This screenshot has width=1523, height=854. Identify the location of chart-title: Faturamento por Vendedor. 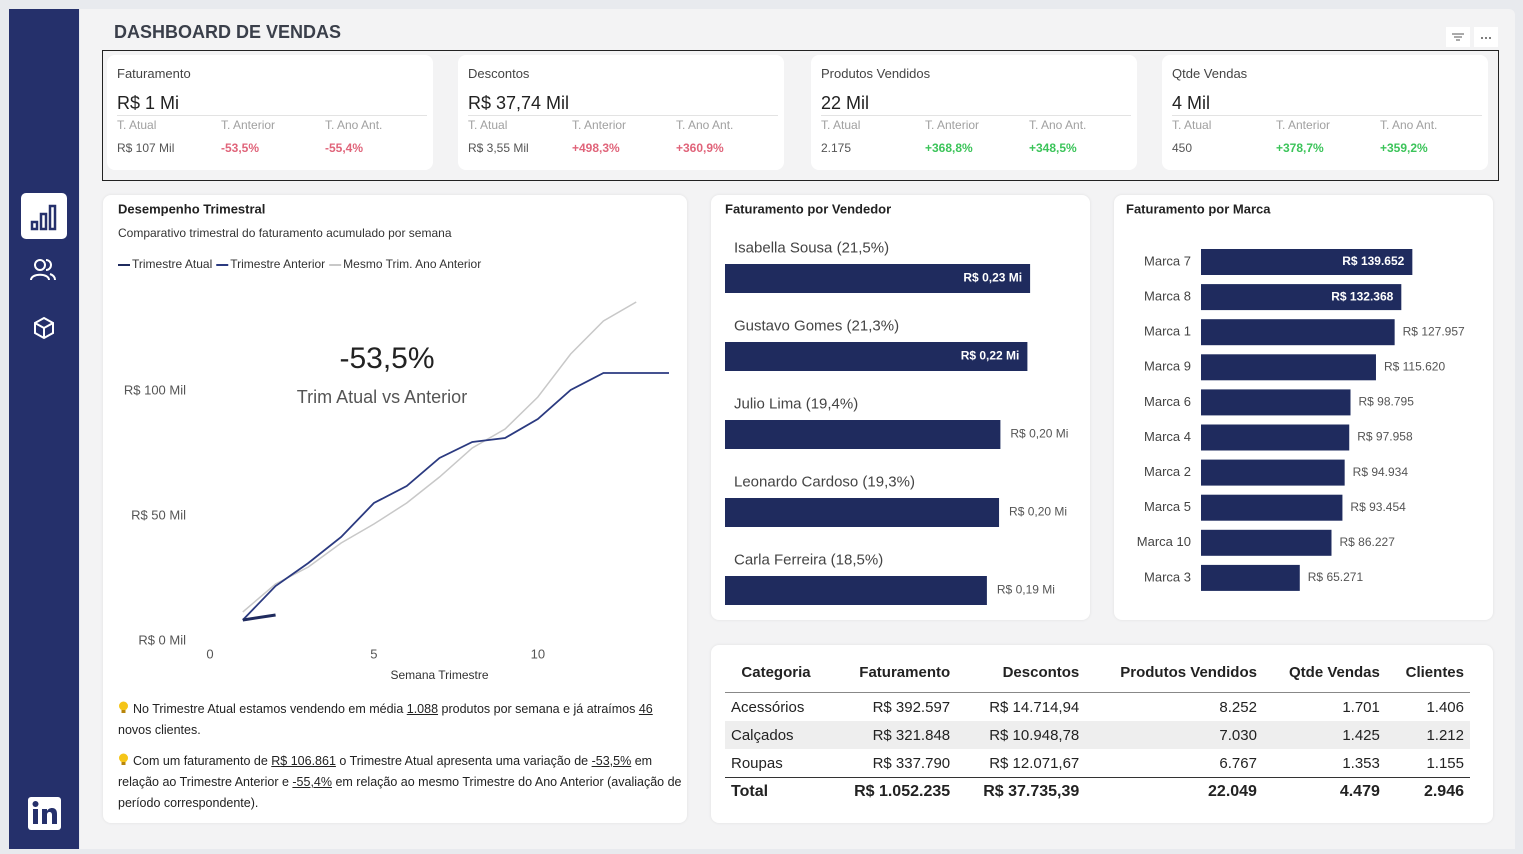
(808, 208).